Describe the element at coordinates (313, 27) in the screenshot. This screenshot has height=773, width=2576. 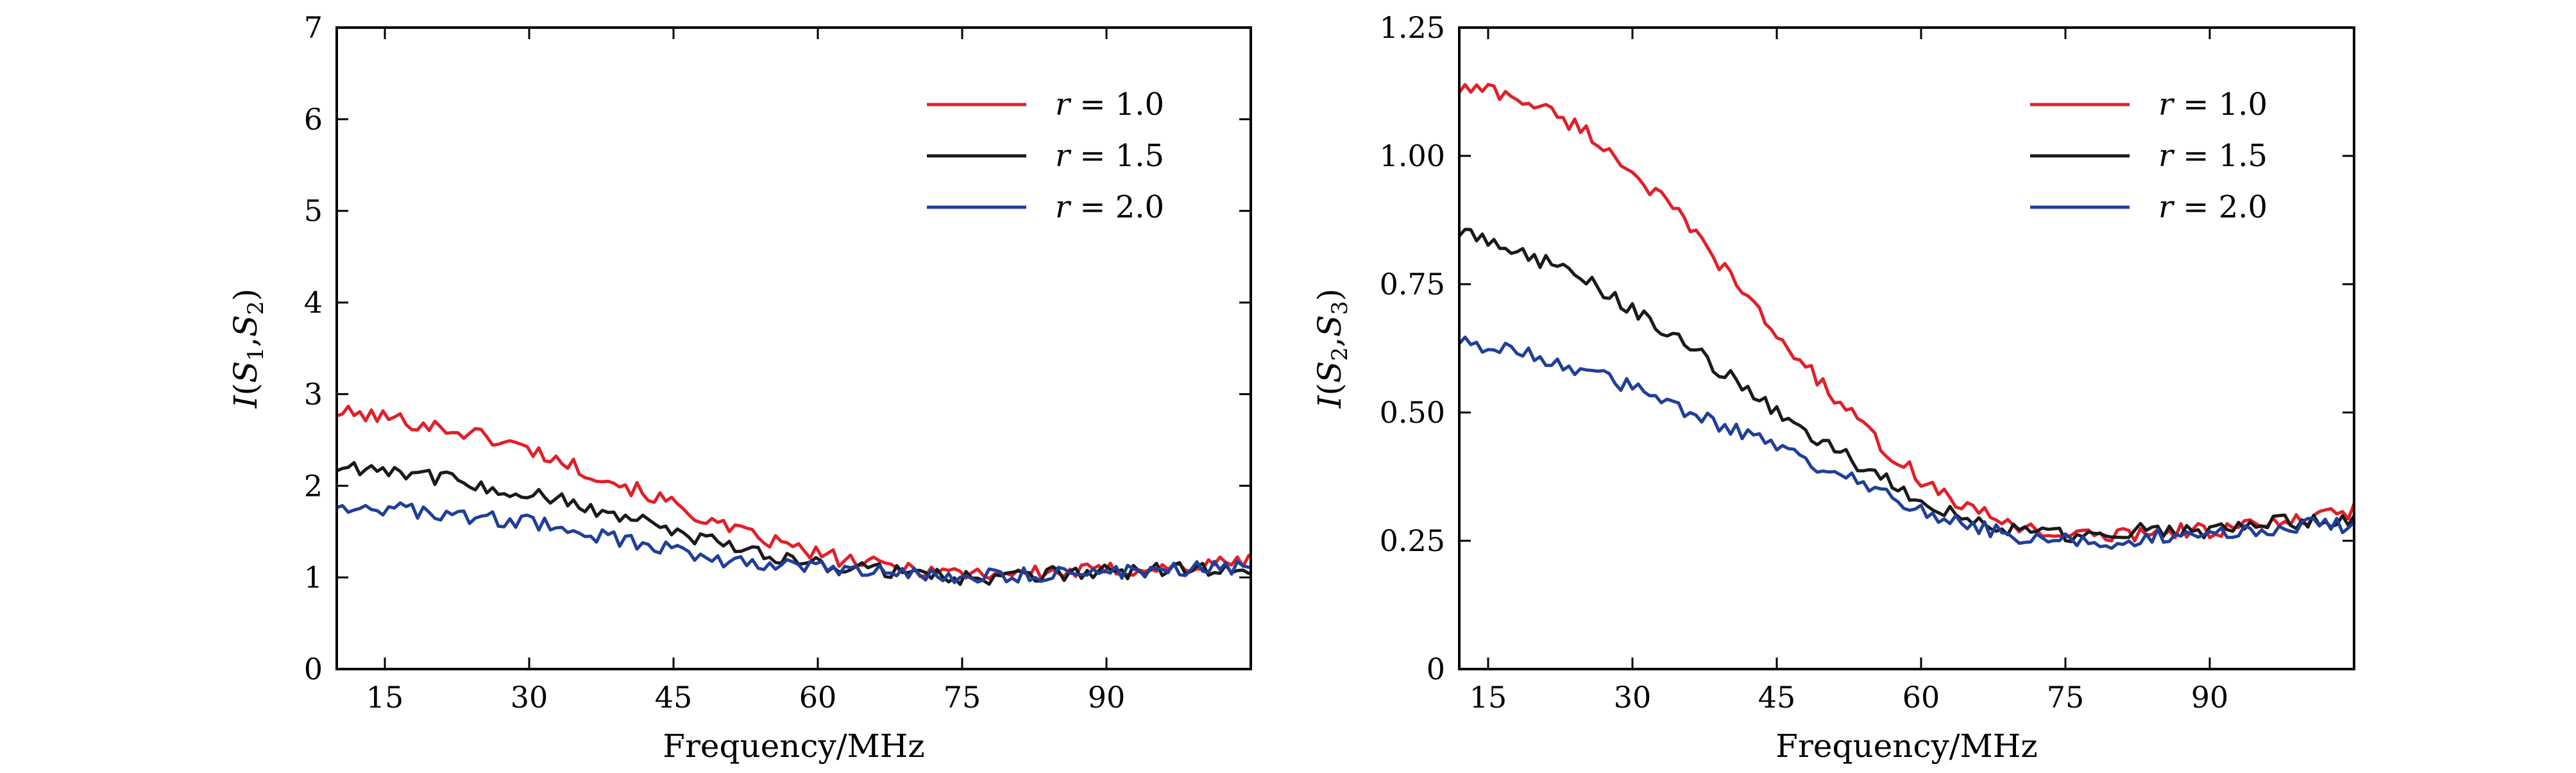
I see `y-tick-label: 7` at that location.